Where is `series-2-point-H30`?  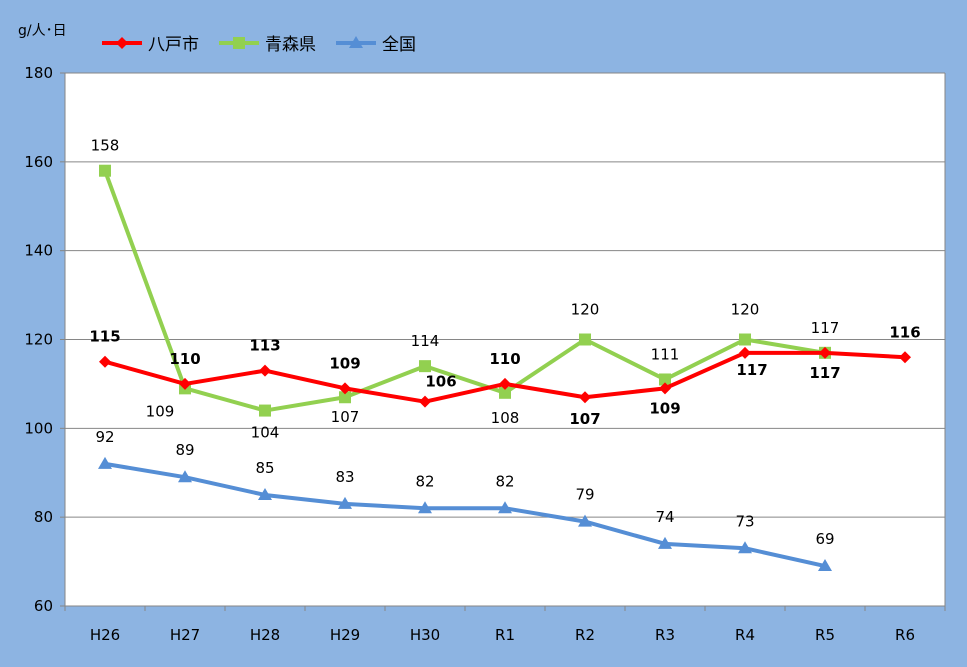
series-2-point-H30 is located at coordinates (425, 507).